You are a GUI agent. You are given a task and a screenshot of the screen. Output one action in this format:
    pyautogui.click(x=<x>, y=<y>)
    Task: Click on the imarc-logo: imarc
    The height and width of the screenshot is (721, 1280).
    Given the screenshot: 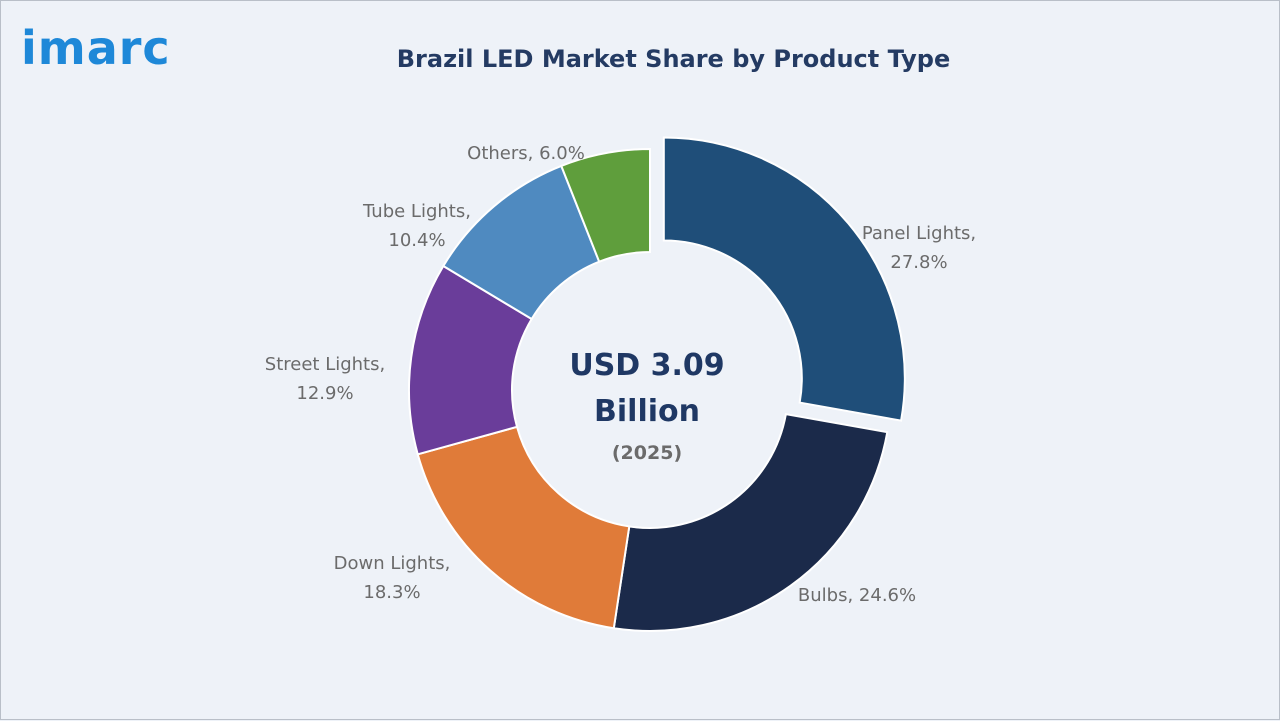 What is the action you would take?
    pyautogui.click(x=96, y=48)
    